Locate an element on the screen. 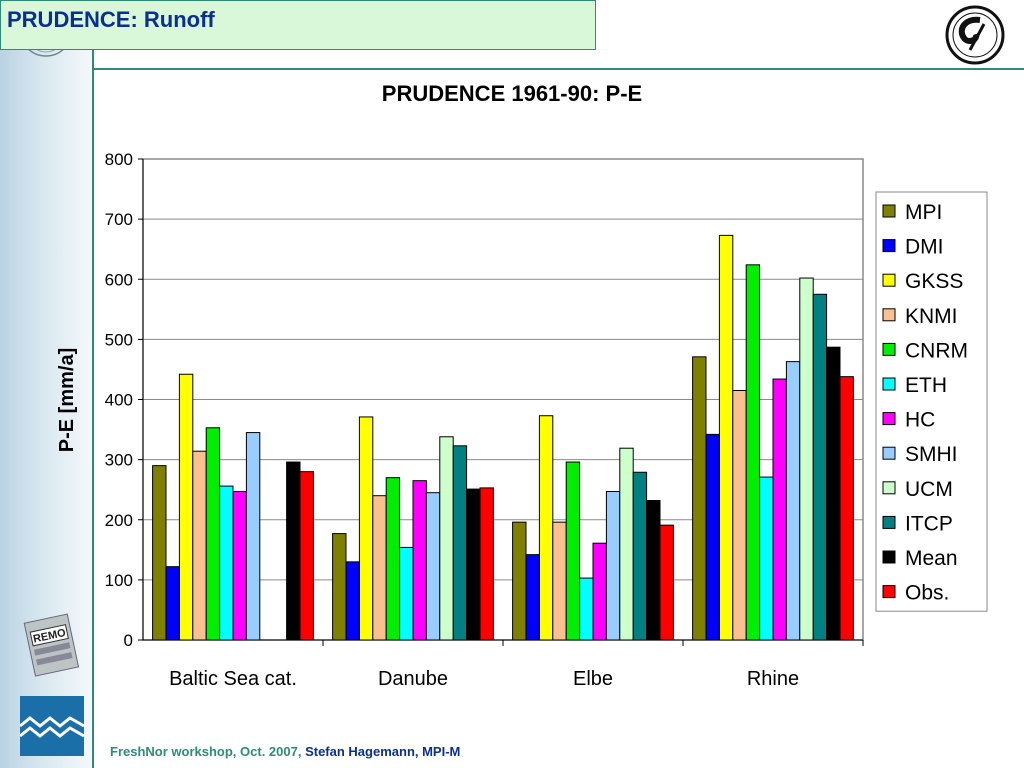  legend-label: ITCP is located at coordinates (929, 523).